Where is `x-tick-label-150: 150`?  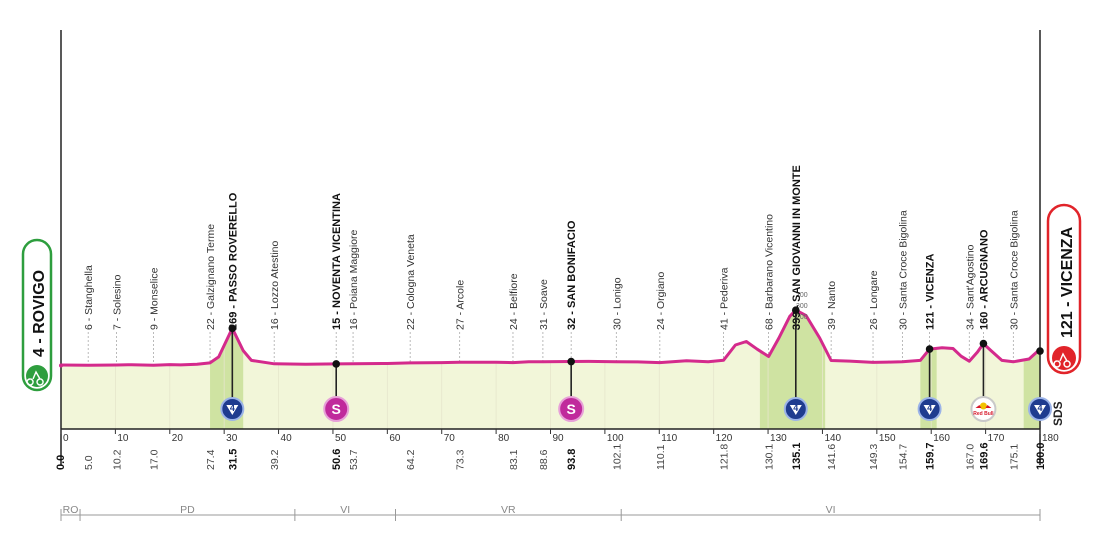
x-tick-label-150: 150 is located at coordinates (887, 438).